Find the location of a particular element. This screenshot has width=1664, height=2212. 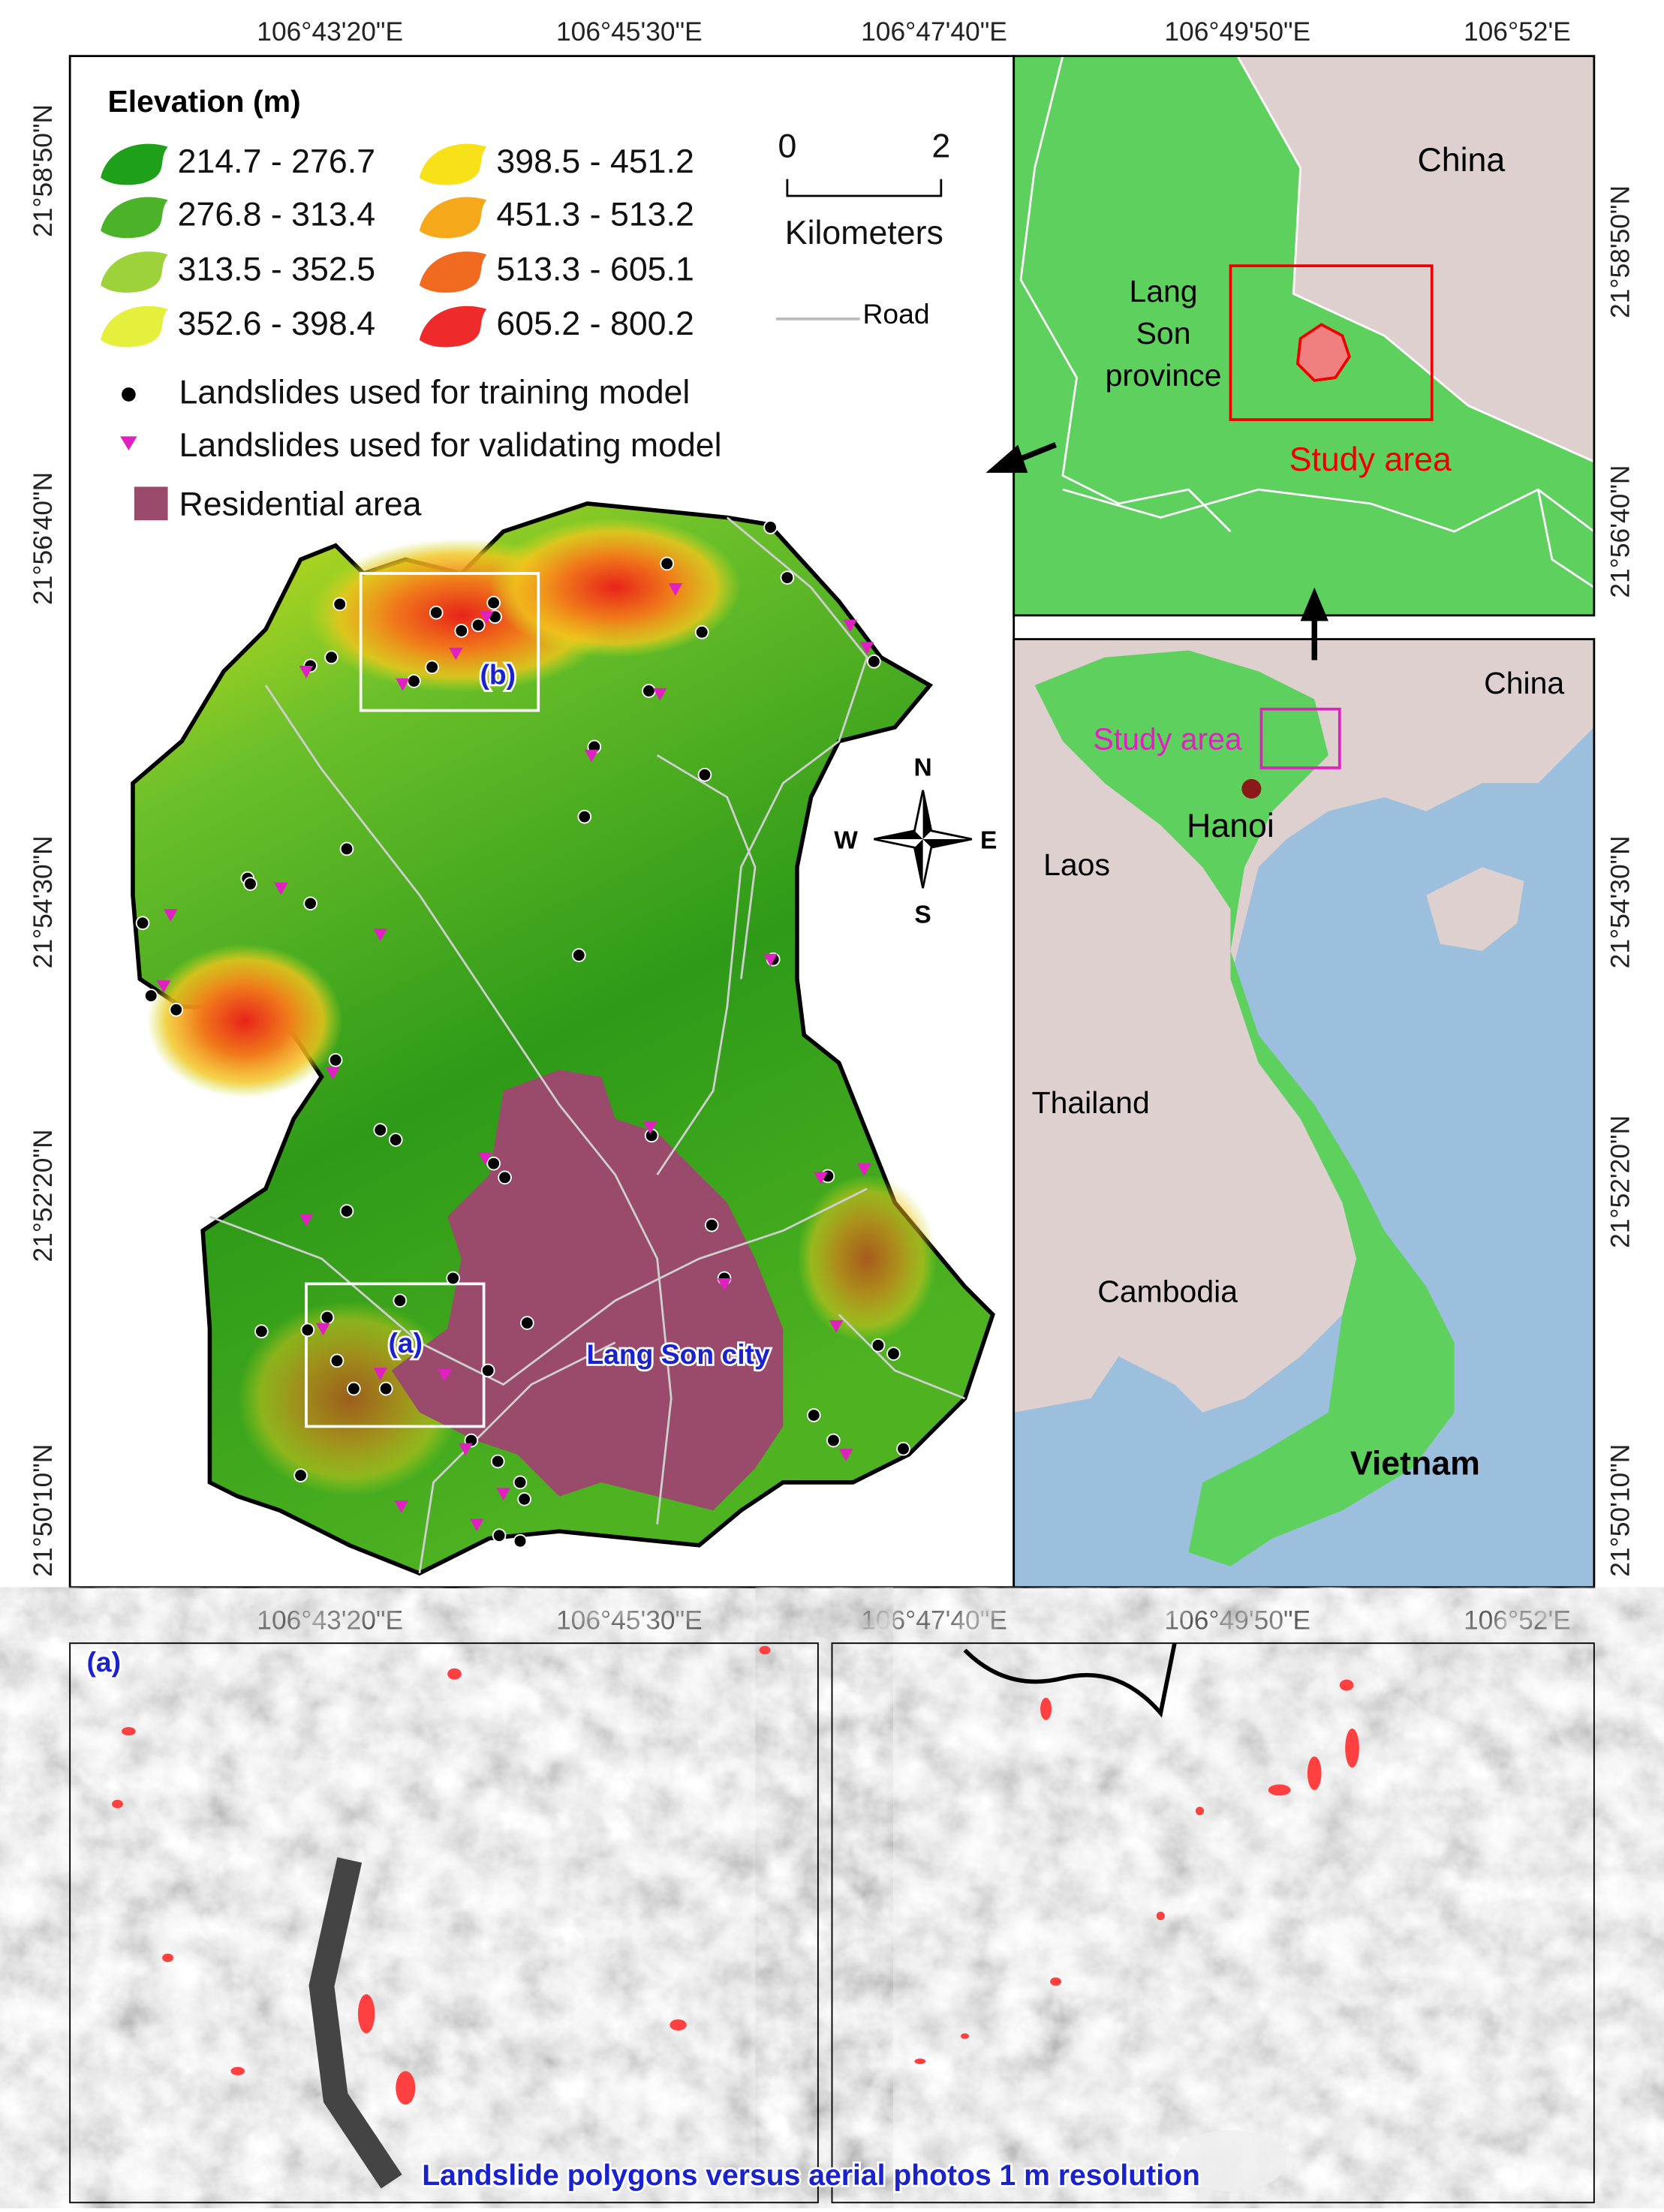

box-label: (b) is located at coordinates (498, 675).